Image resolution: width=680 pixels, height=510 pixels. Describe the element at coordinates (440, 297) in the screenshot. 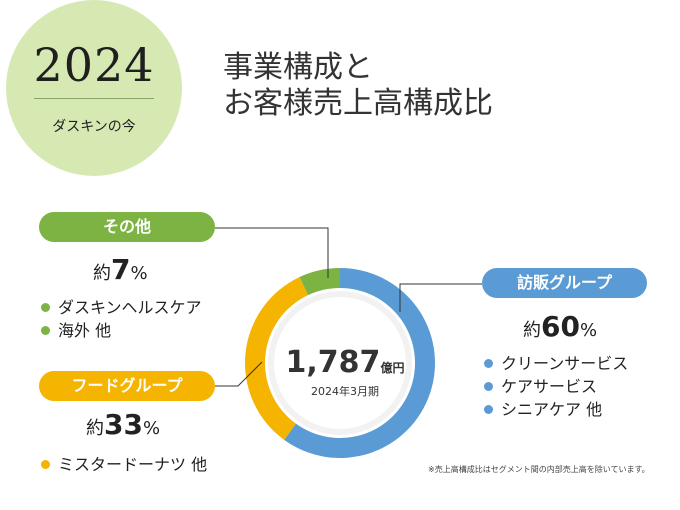

I see `leader-line-visit` at that location.